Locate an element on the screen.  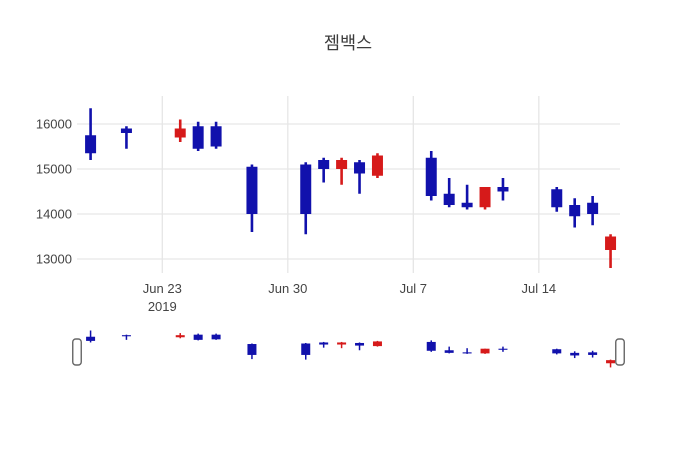
y-tick-label: 15000 is located at coordinates (54, 169).